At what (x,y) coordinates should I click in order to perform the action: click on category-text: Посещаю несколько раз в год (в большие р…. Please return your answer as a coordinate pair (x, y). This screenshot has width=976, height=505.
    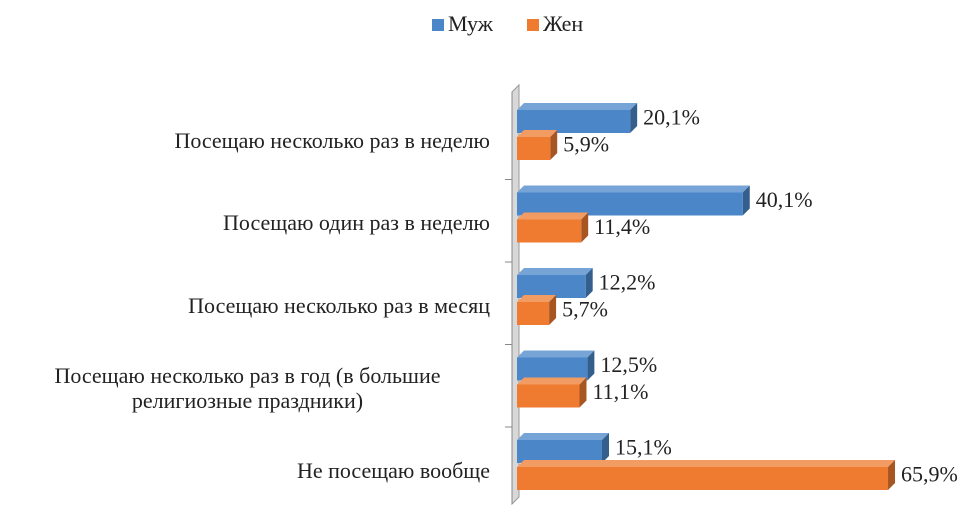
    Looking at the image, I should click on (247, 387).